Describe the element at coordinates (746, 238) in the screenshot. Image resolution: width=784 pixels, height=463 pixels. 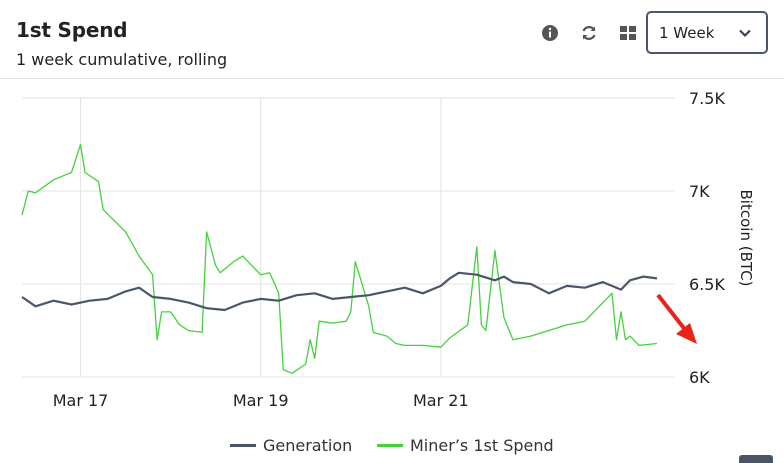
I see `y-axis-label: Bitcoin (BTC)` at that location.